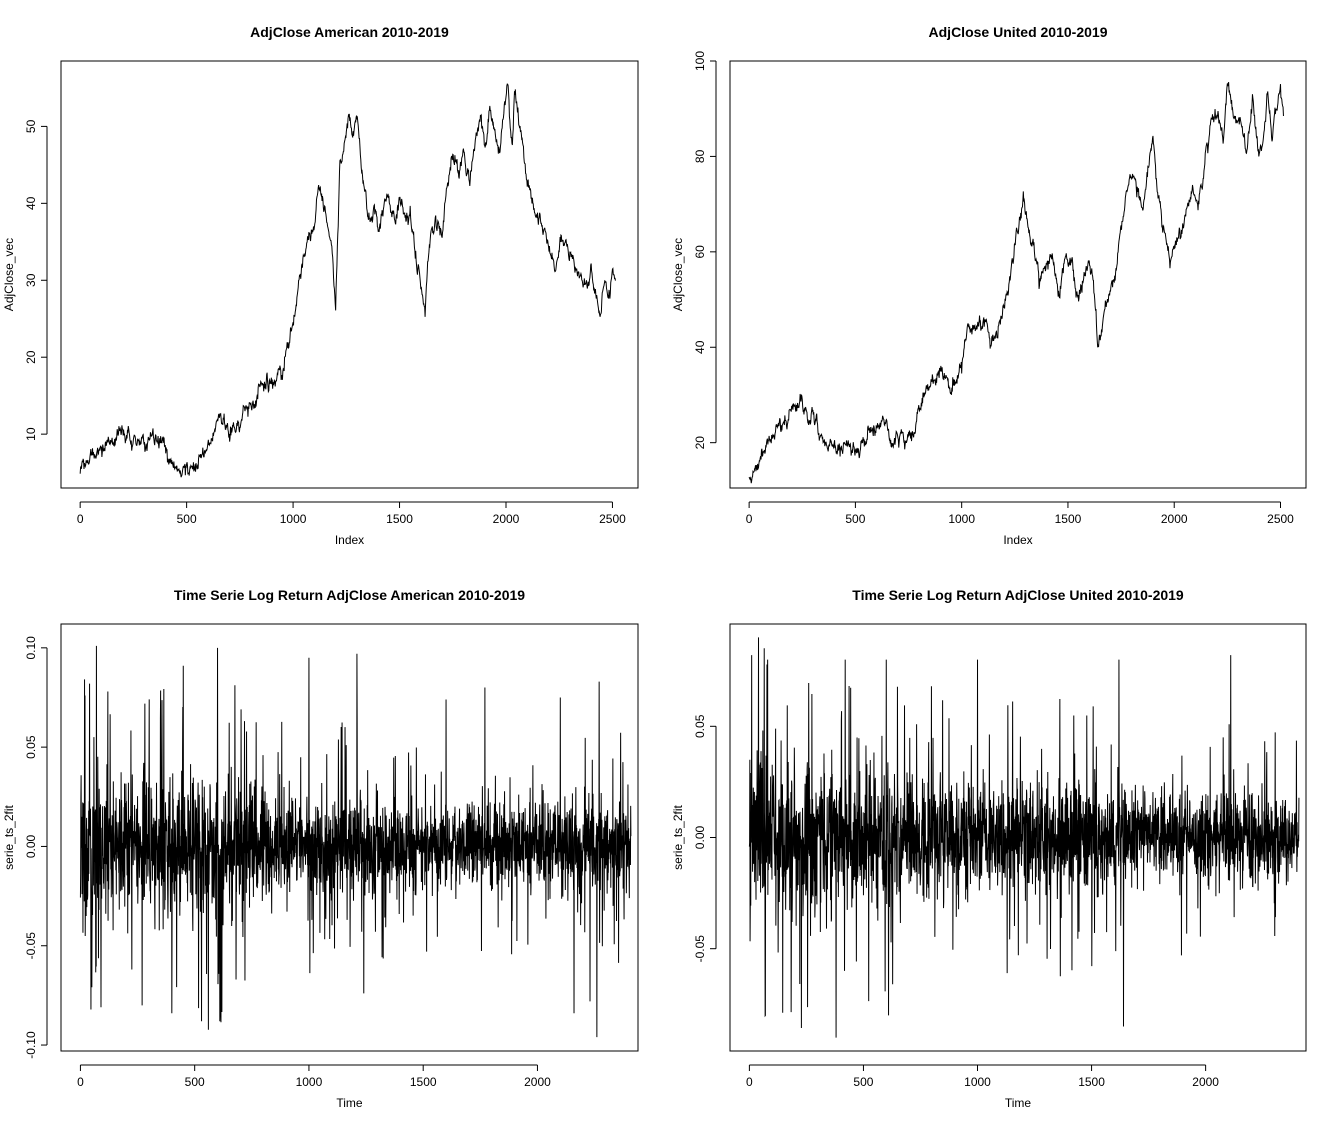 Image resolution: width=1338 pixels, height=1125 pixels. What do you see at coordinates (31, 434) in the screenshot?
I see `y-tick-label: 10` at bounding box center [31, 434].